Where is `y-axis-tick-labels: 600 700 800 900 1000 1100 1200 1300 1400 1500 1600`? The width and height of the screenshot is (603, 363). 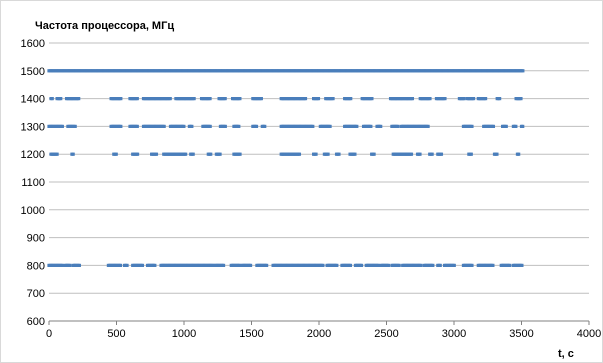
y-axis-tick-labels: 600 700 800 900 1000 1100 1200 1300 1400 1500 1600 is located at coordinates (33, 183).